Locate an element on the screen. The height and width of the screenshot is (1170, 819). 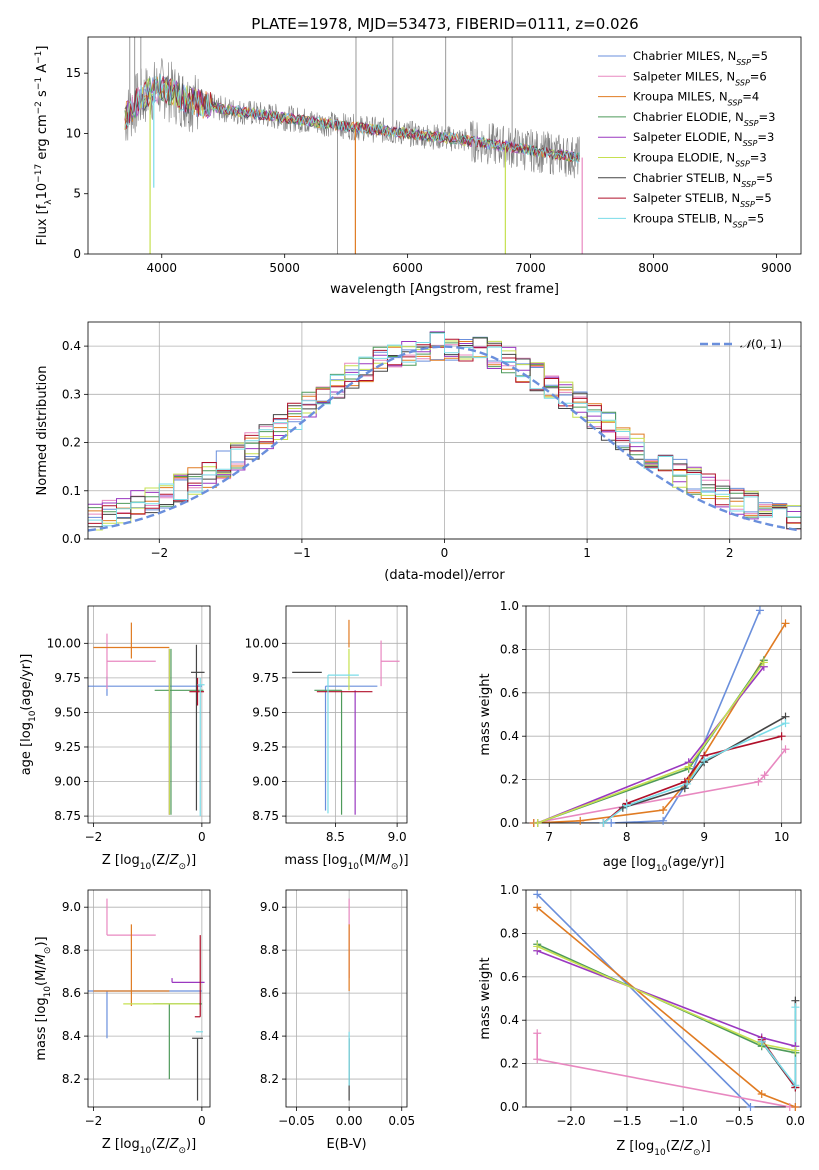
y-tick-label: 0.0 is located at coordinates (509, 1107).